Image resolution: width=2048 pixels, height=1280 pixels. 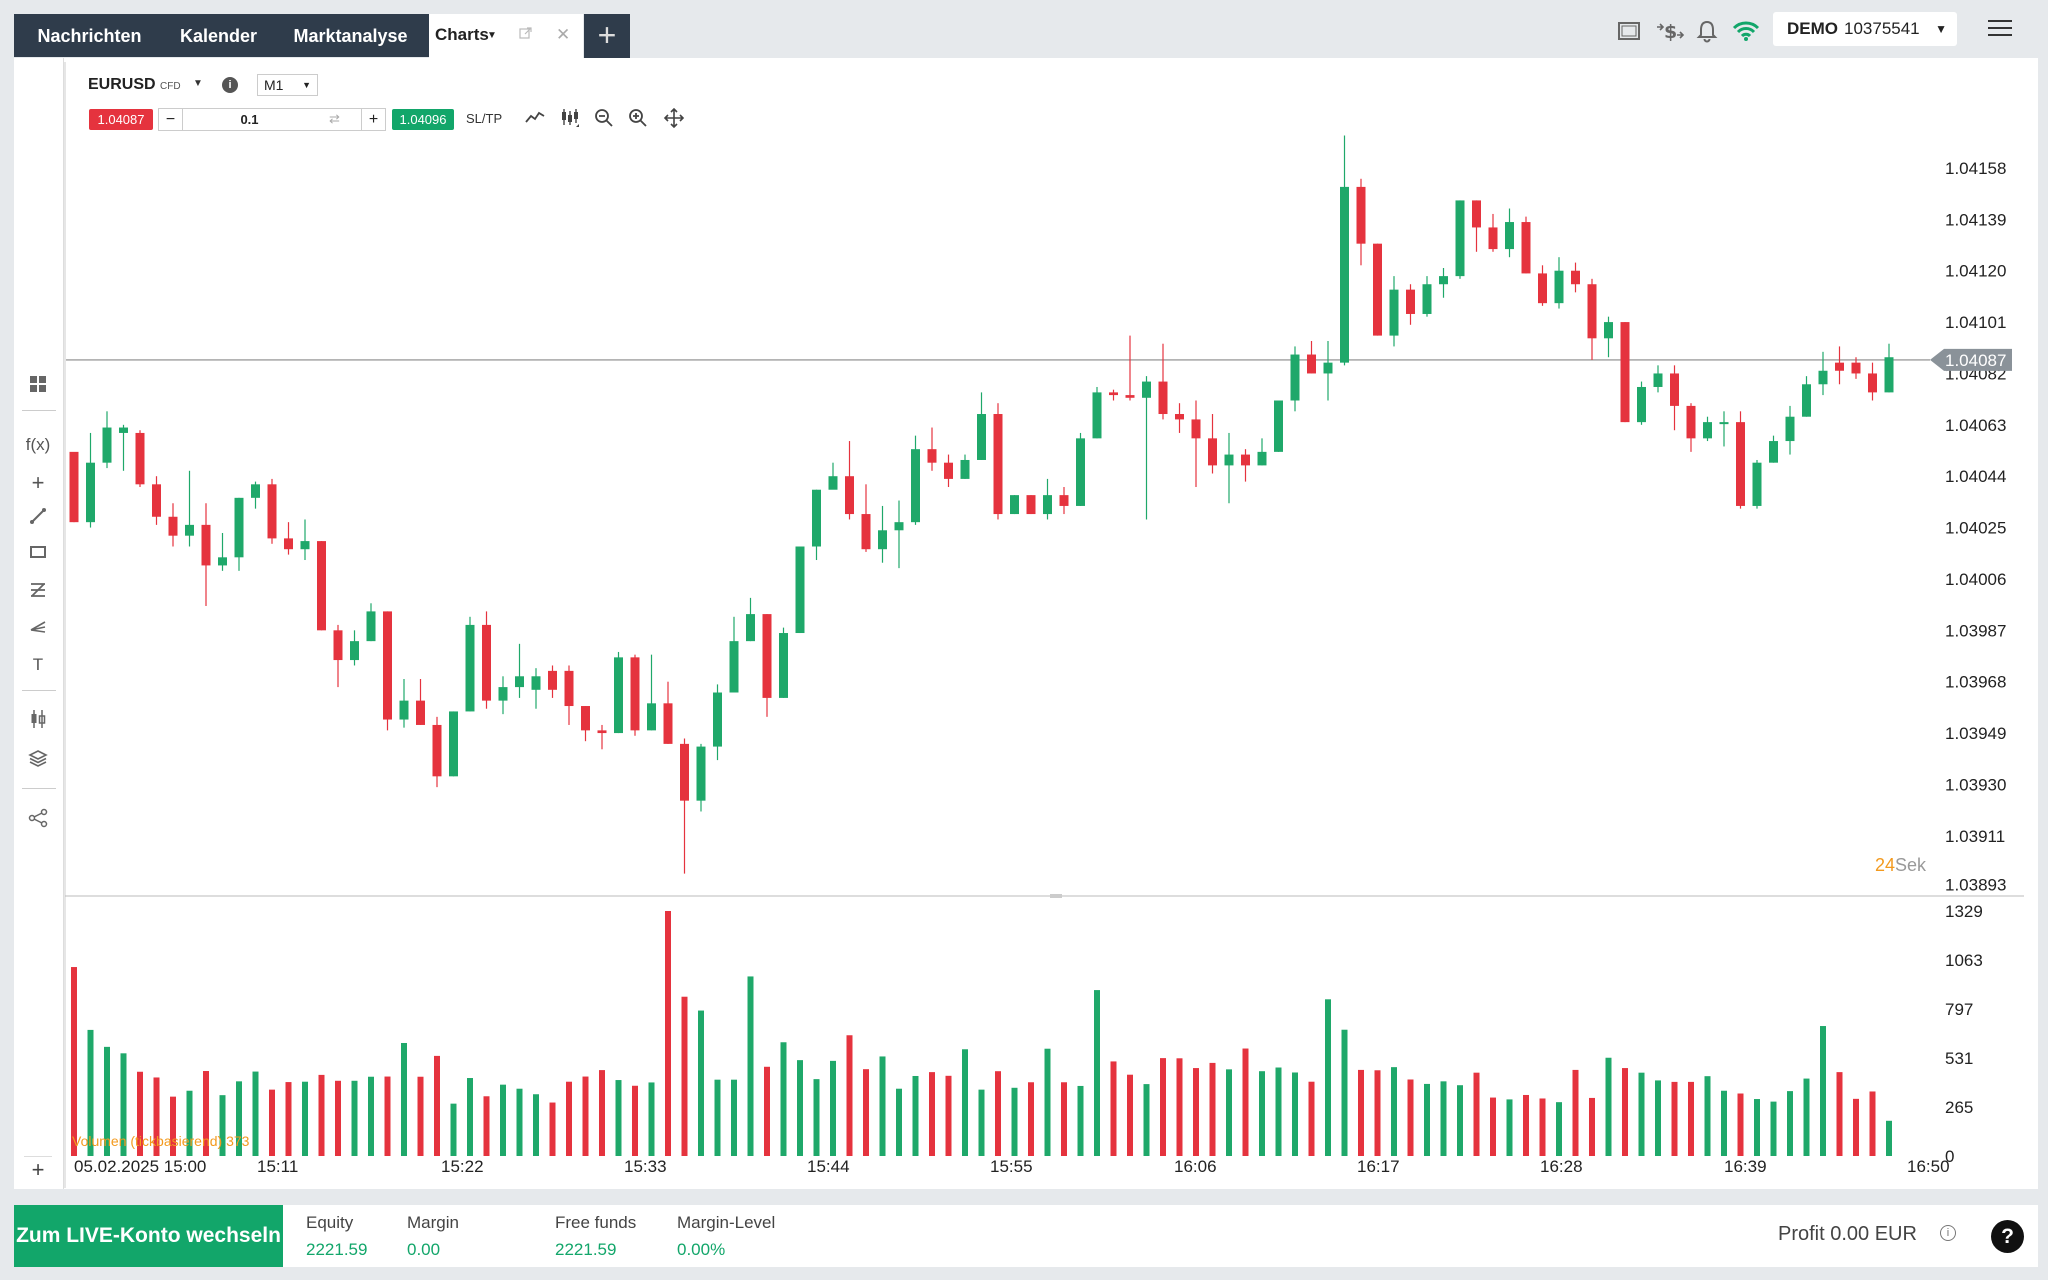 What do you see at coordinates (2000, 29) in the screenshot?
I see `hamburger-menu-icon` at bounding box center [2000, 29].